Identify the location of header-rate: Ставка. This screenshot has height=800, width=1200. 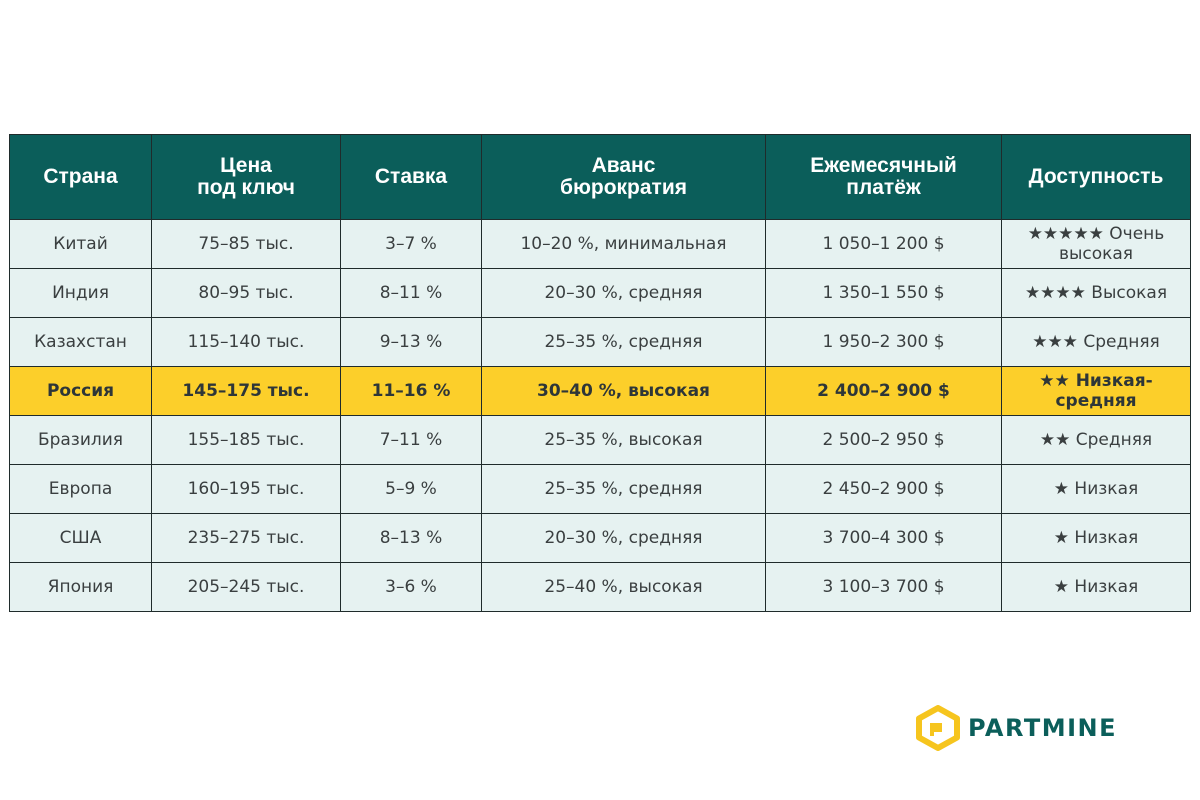
(411, 177).